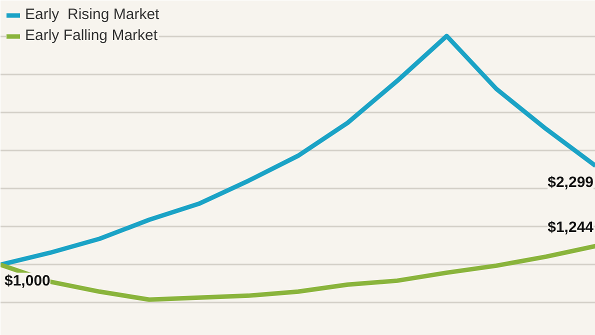  Describe the element at coordinates (92, 14) in the screenshot. I see `legend-label: Early Rising Market` at that location.